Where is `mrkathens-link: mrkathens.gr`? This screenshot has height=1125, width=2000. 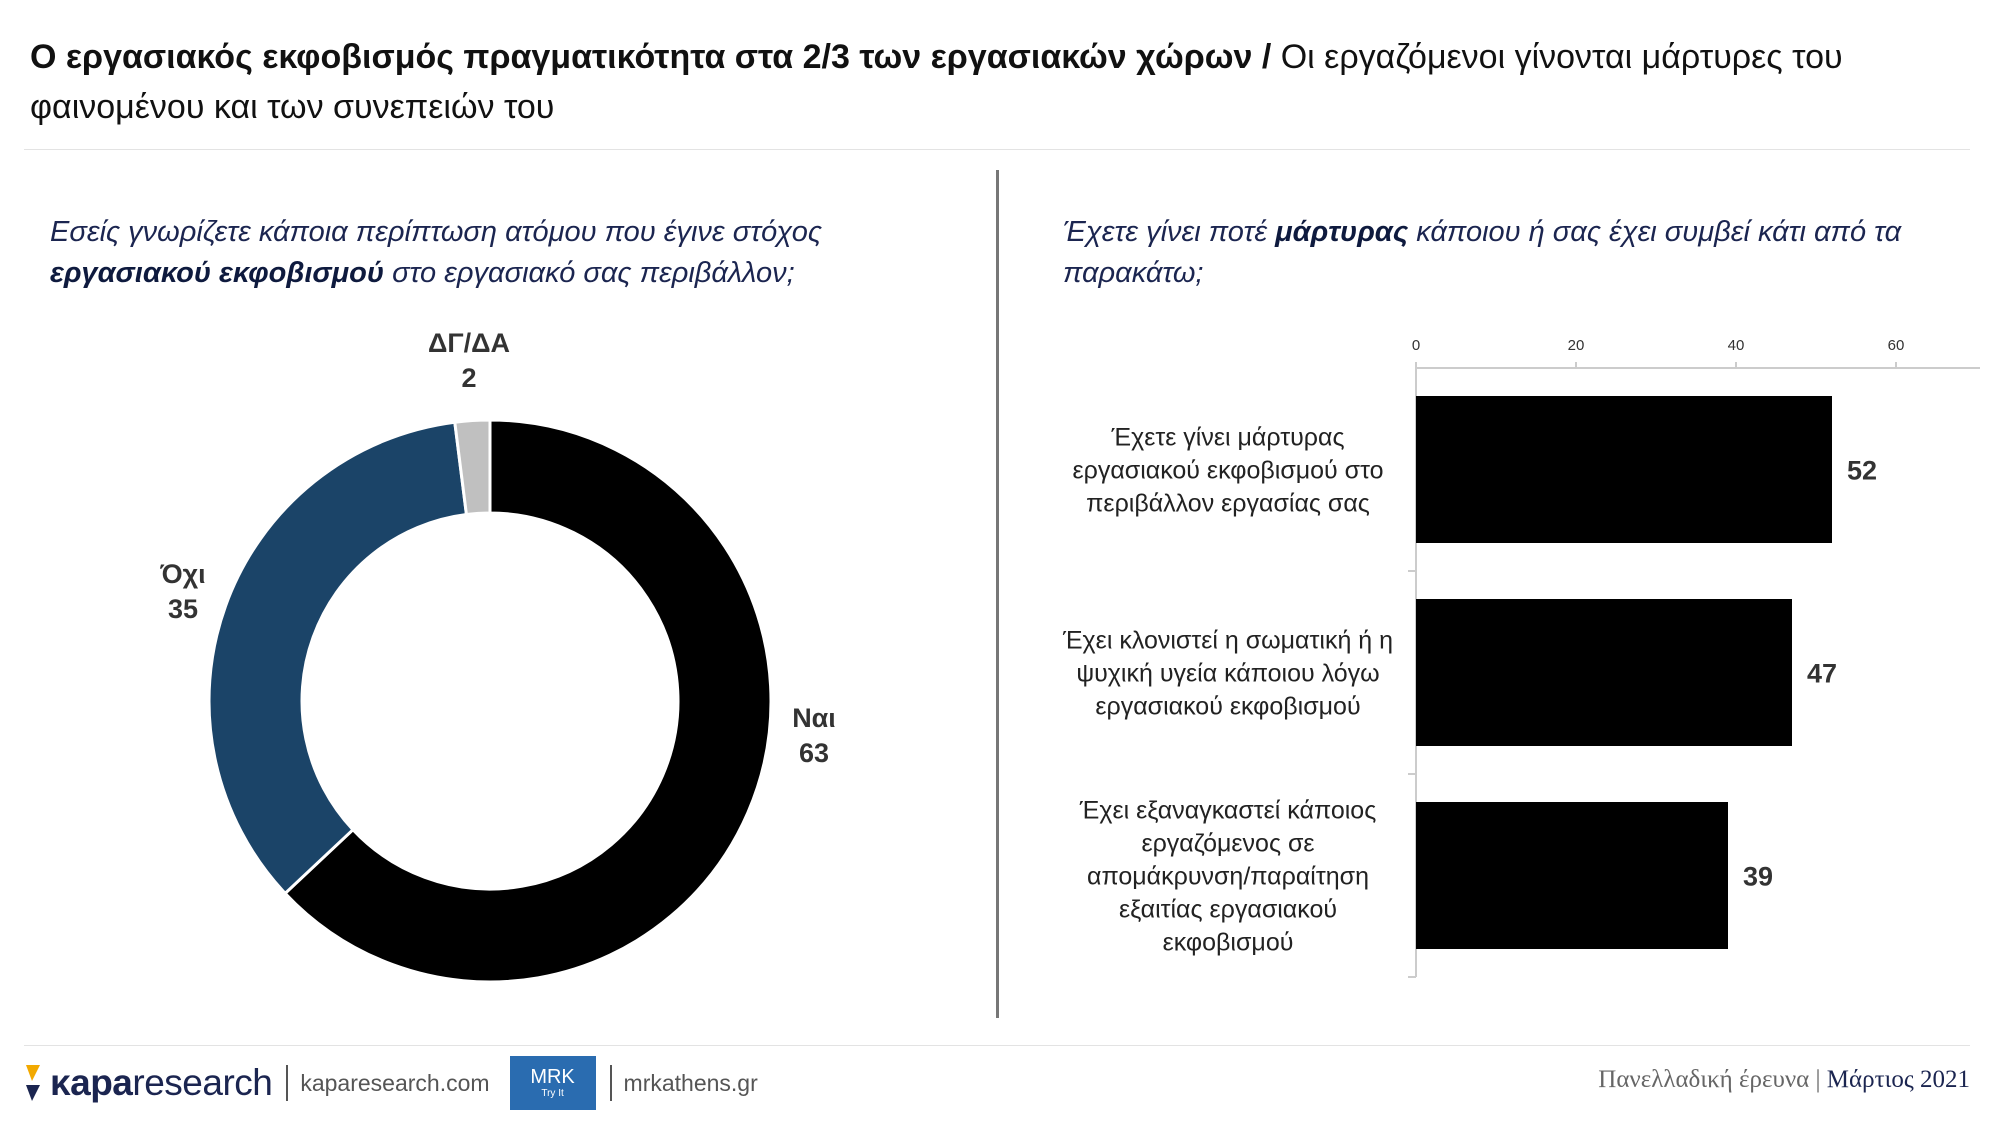 mrkathens-link: mrkathens.gr is located at coordinates (690, 1082).